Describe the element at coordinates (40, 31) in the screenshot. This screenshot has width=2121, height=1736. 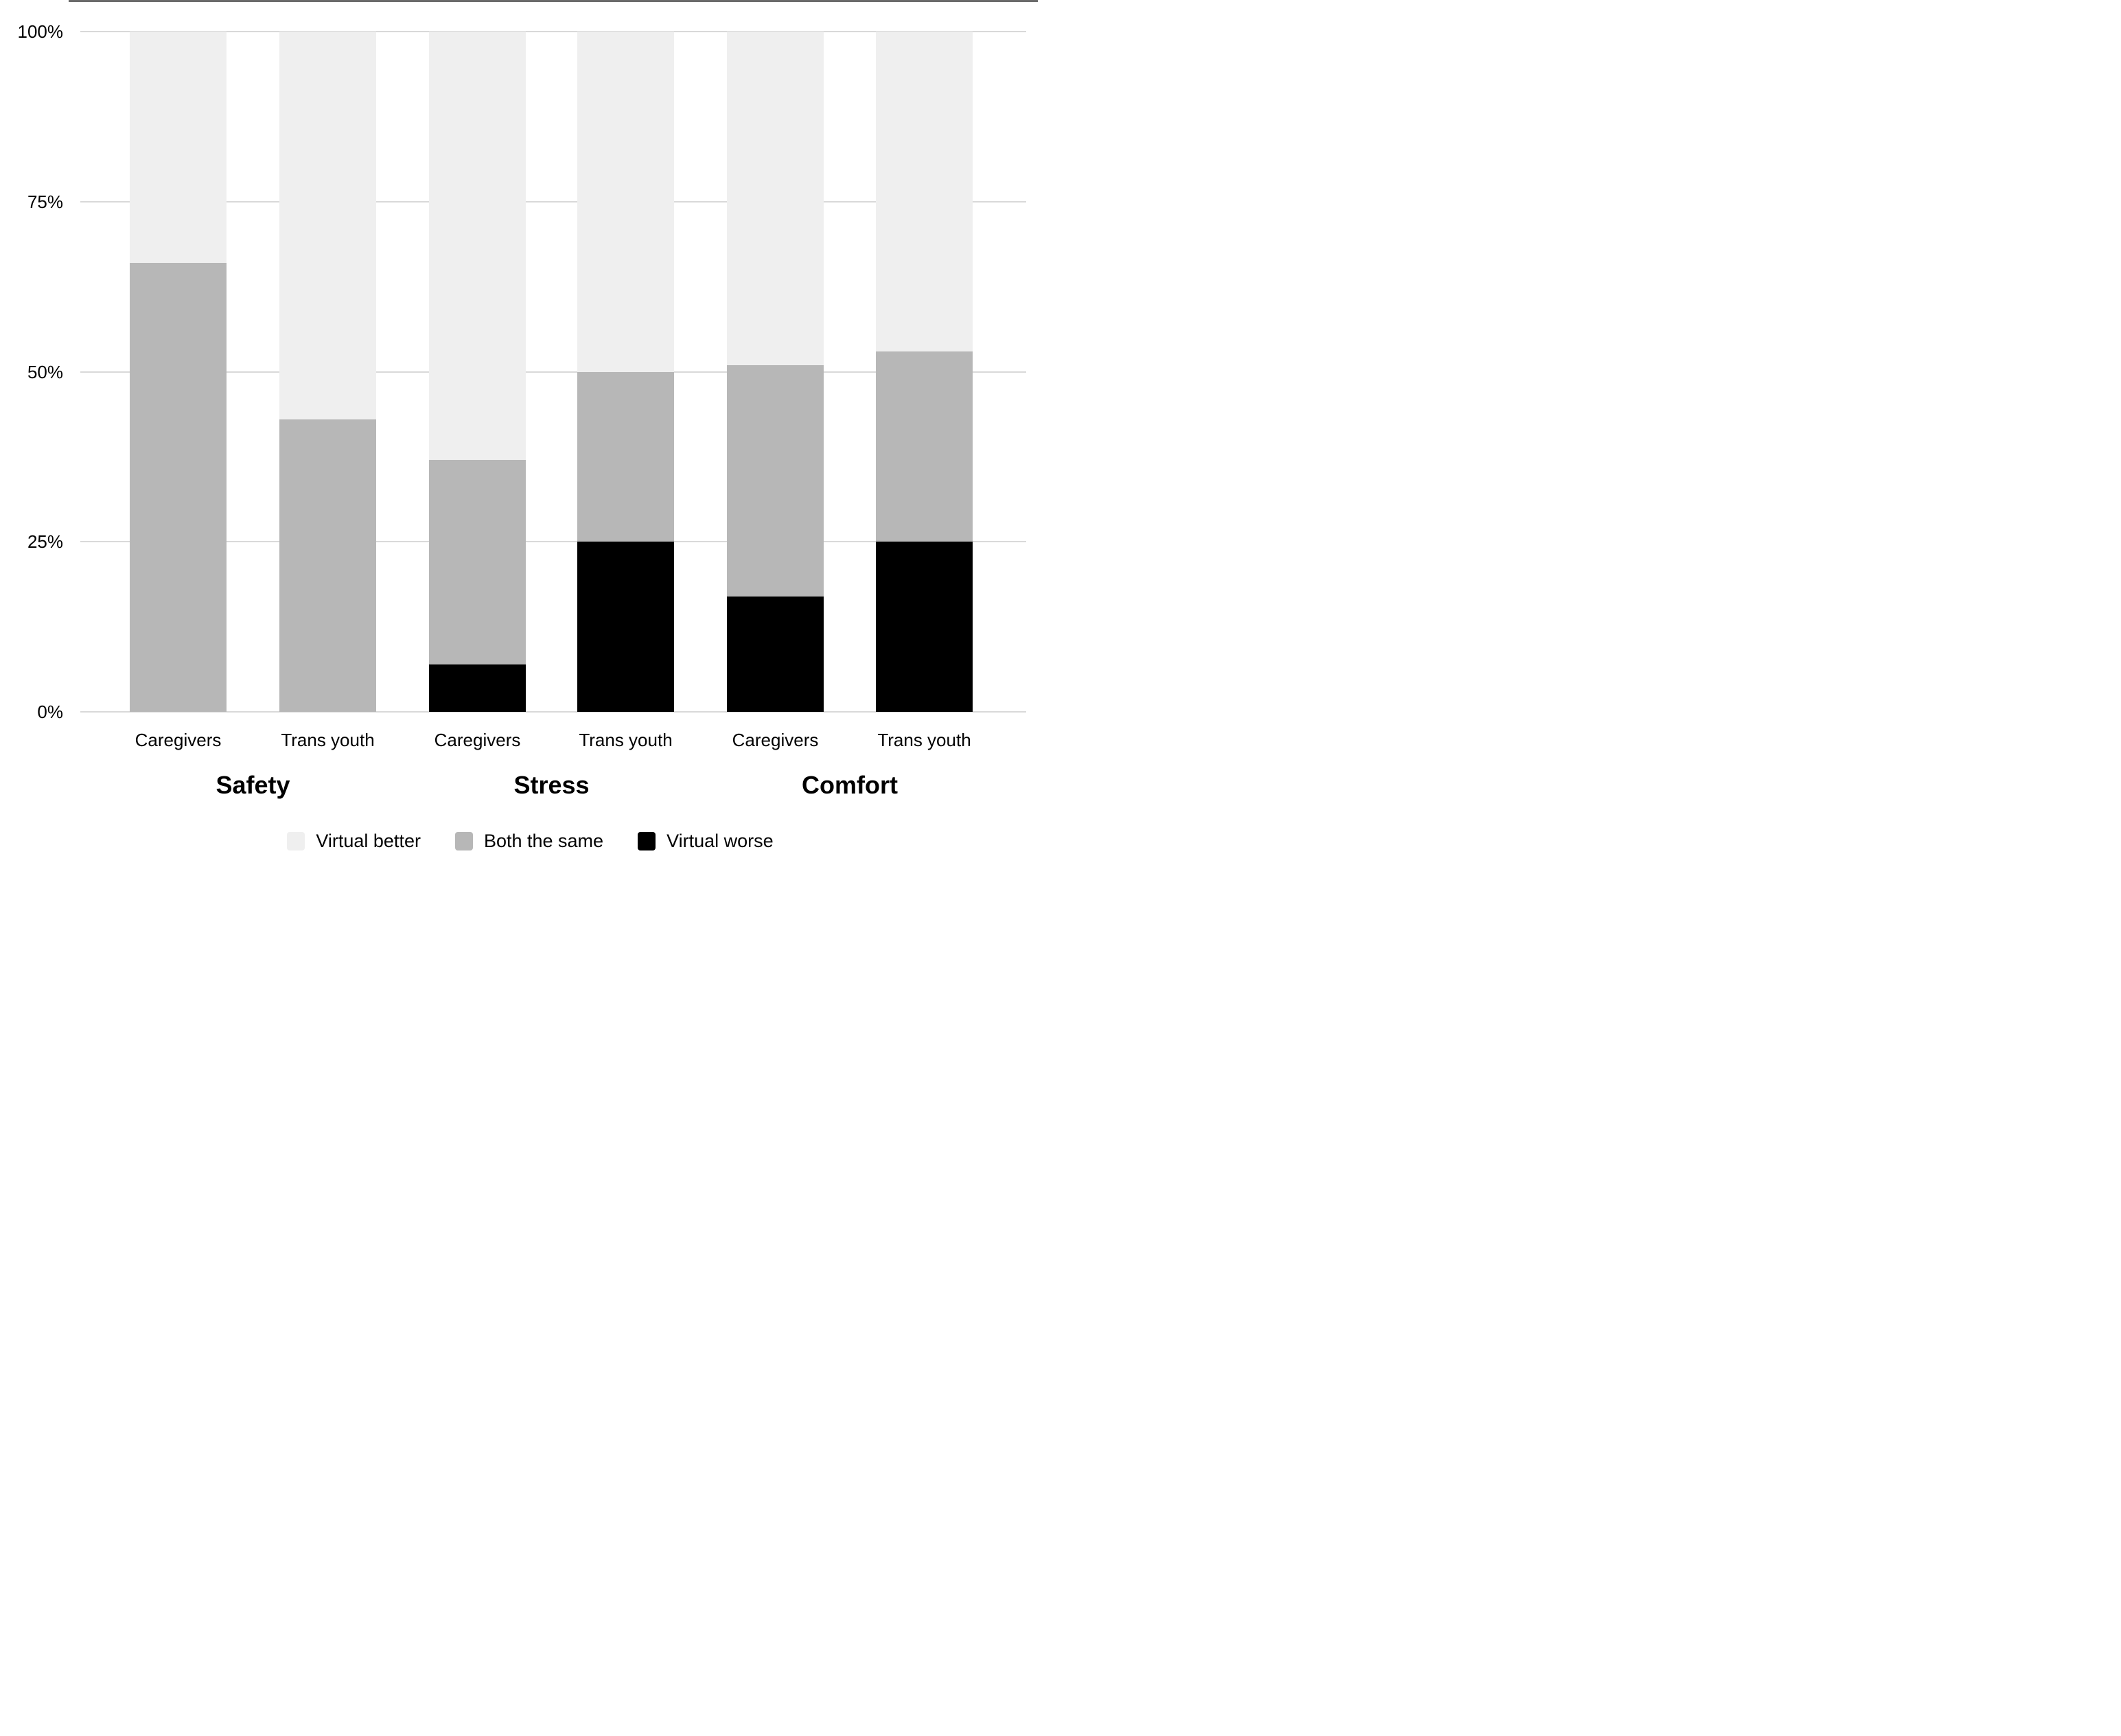
I see `y-tick-label-100: 100%` at that location.